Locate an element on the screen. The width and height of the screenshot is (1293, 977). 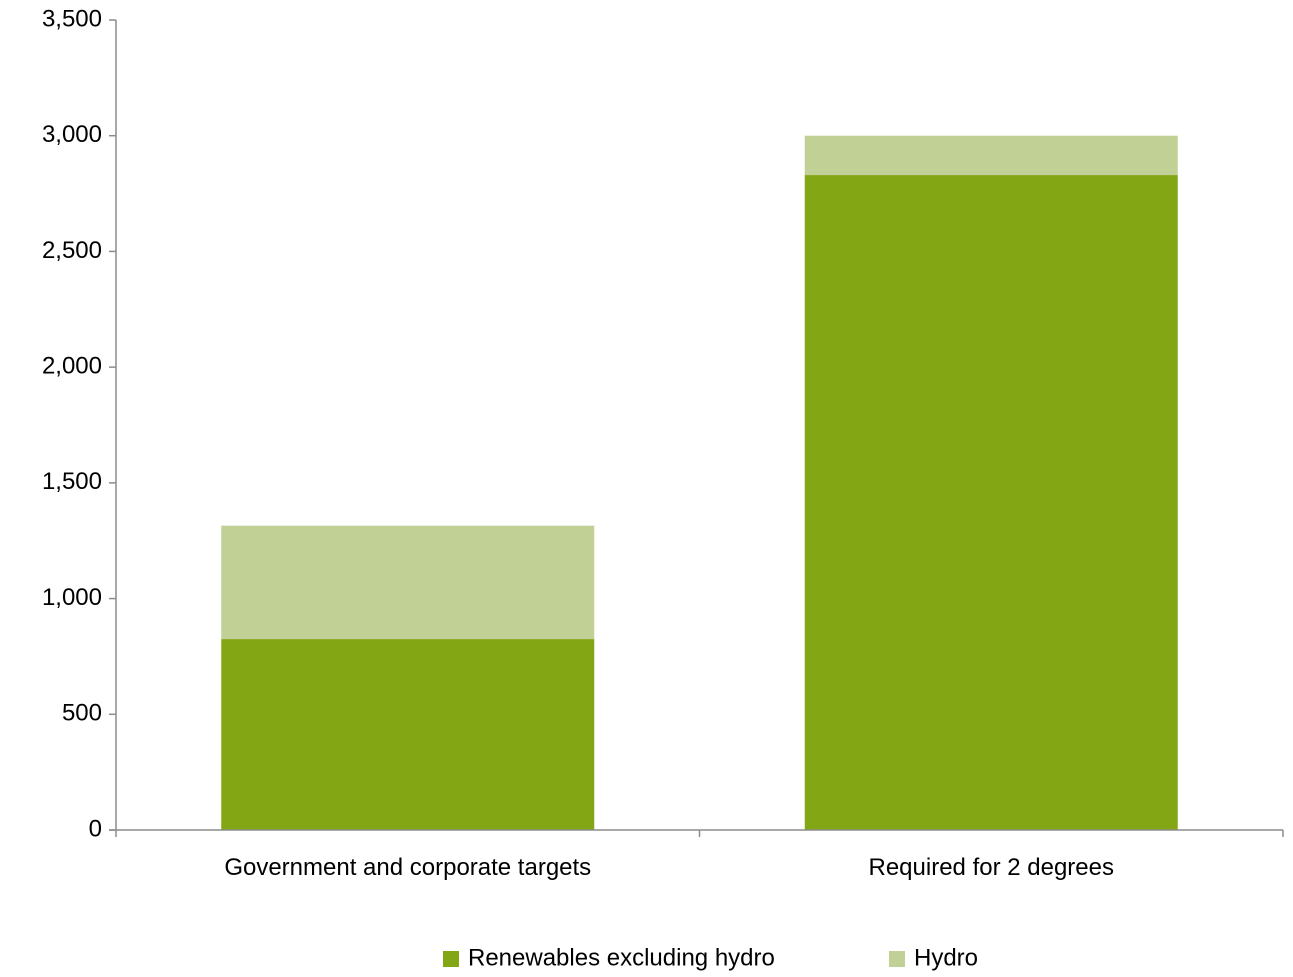
y-tick-label: 500 is located at coordinates (82, 713).